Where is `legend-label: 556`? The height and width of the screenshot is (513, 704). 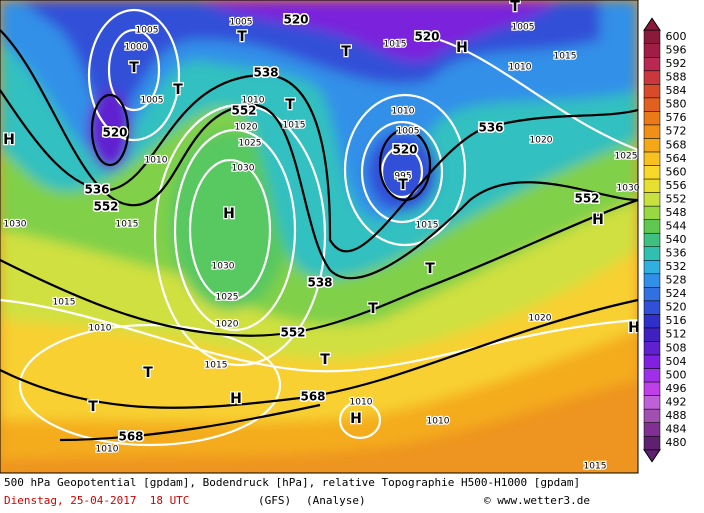
legend-label: 556 is located at coordinates (676, 185).